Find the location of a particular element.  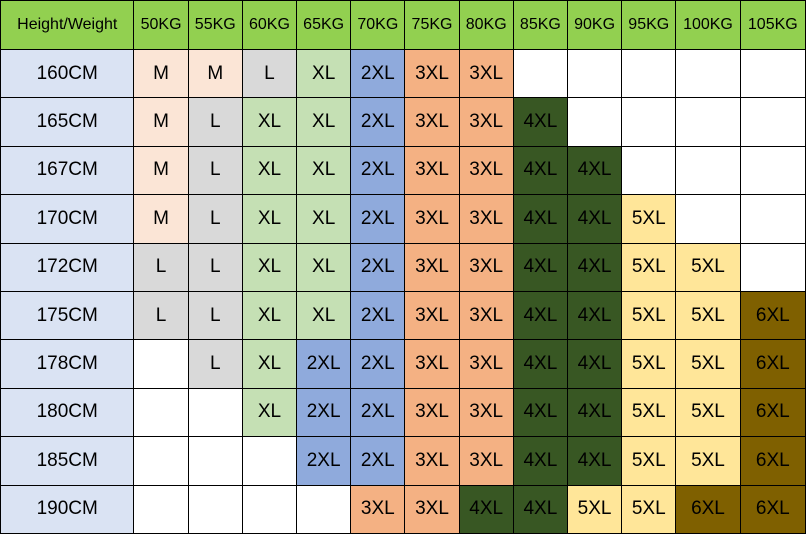

weight-header: 85KG is located at coordinates (540, 25).